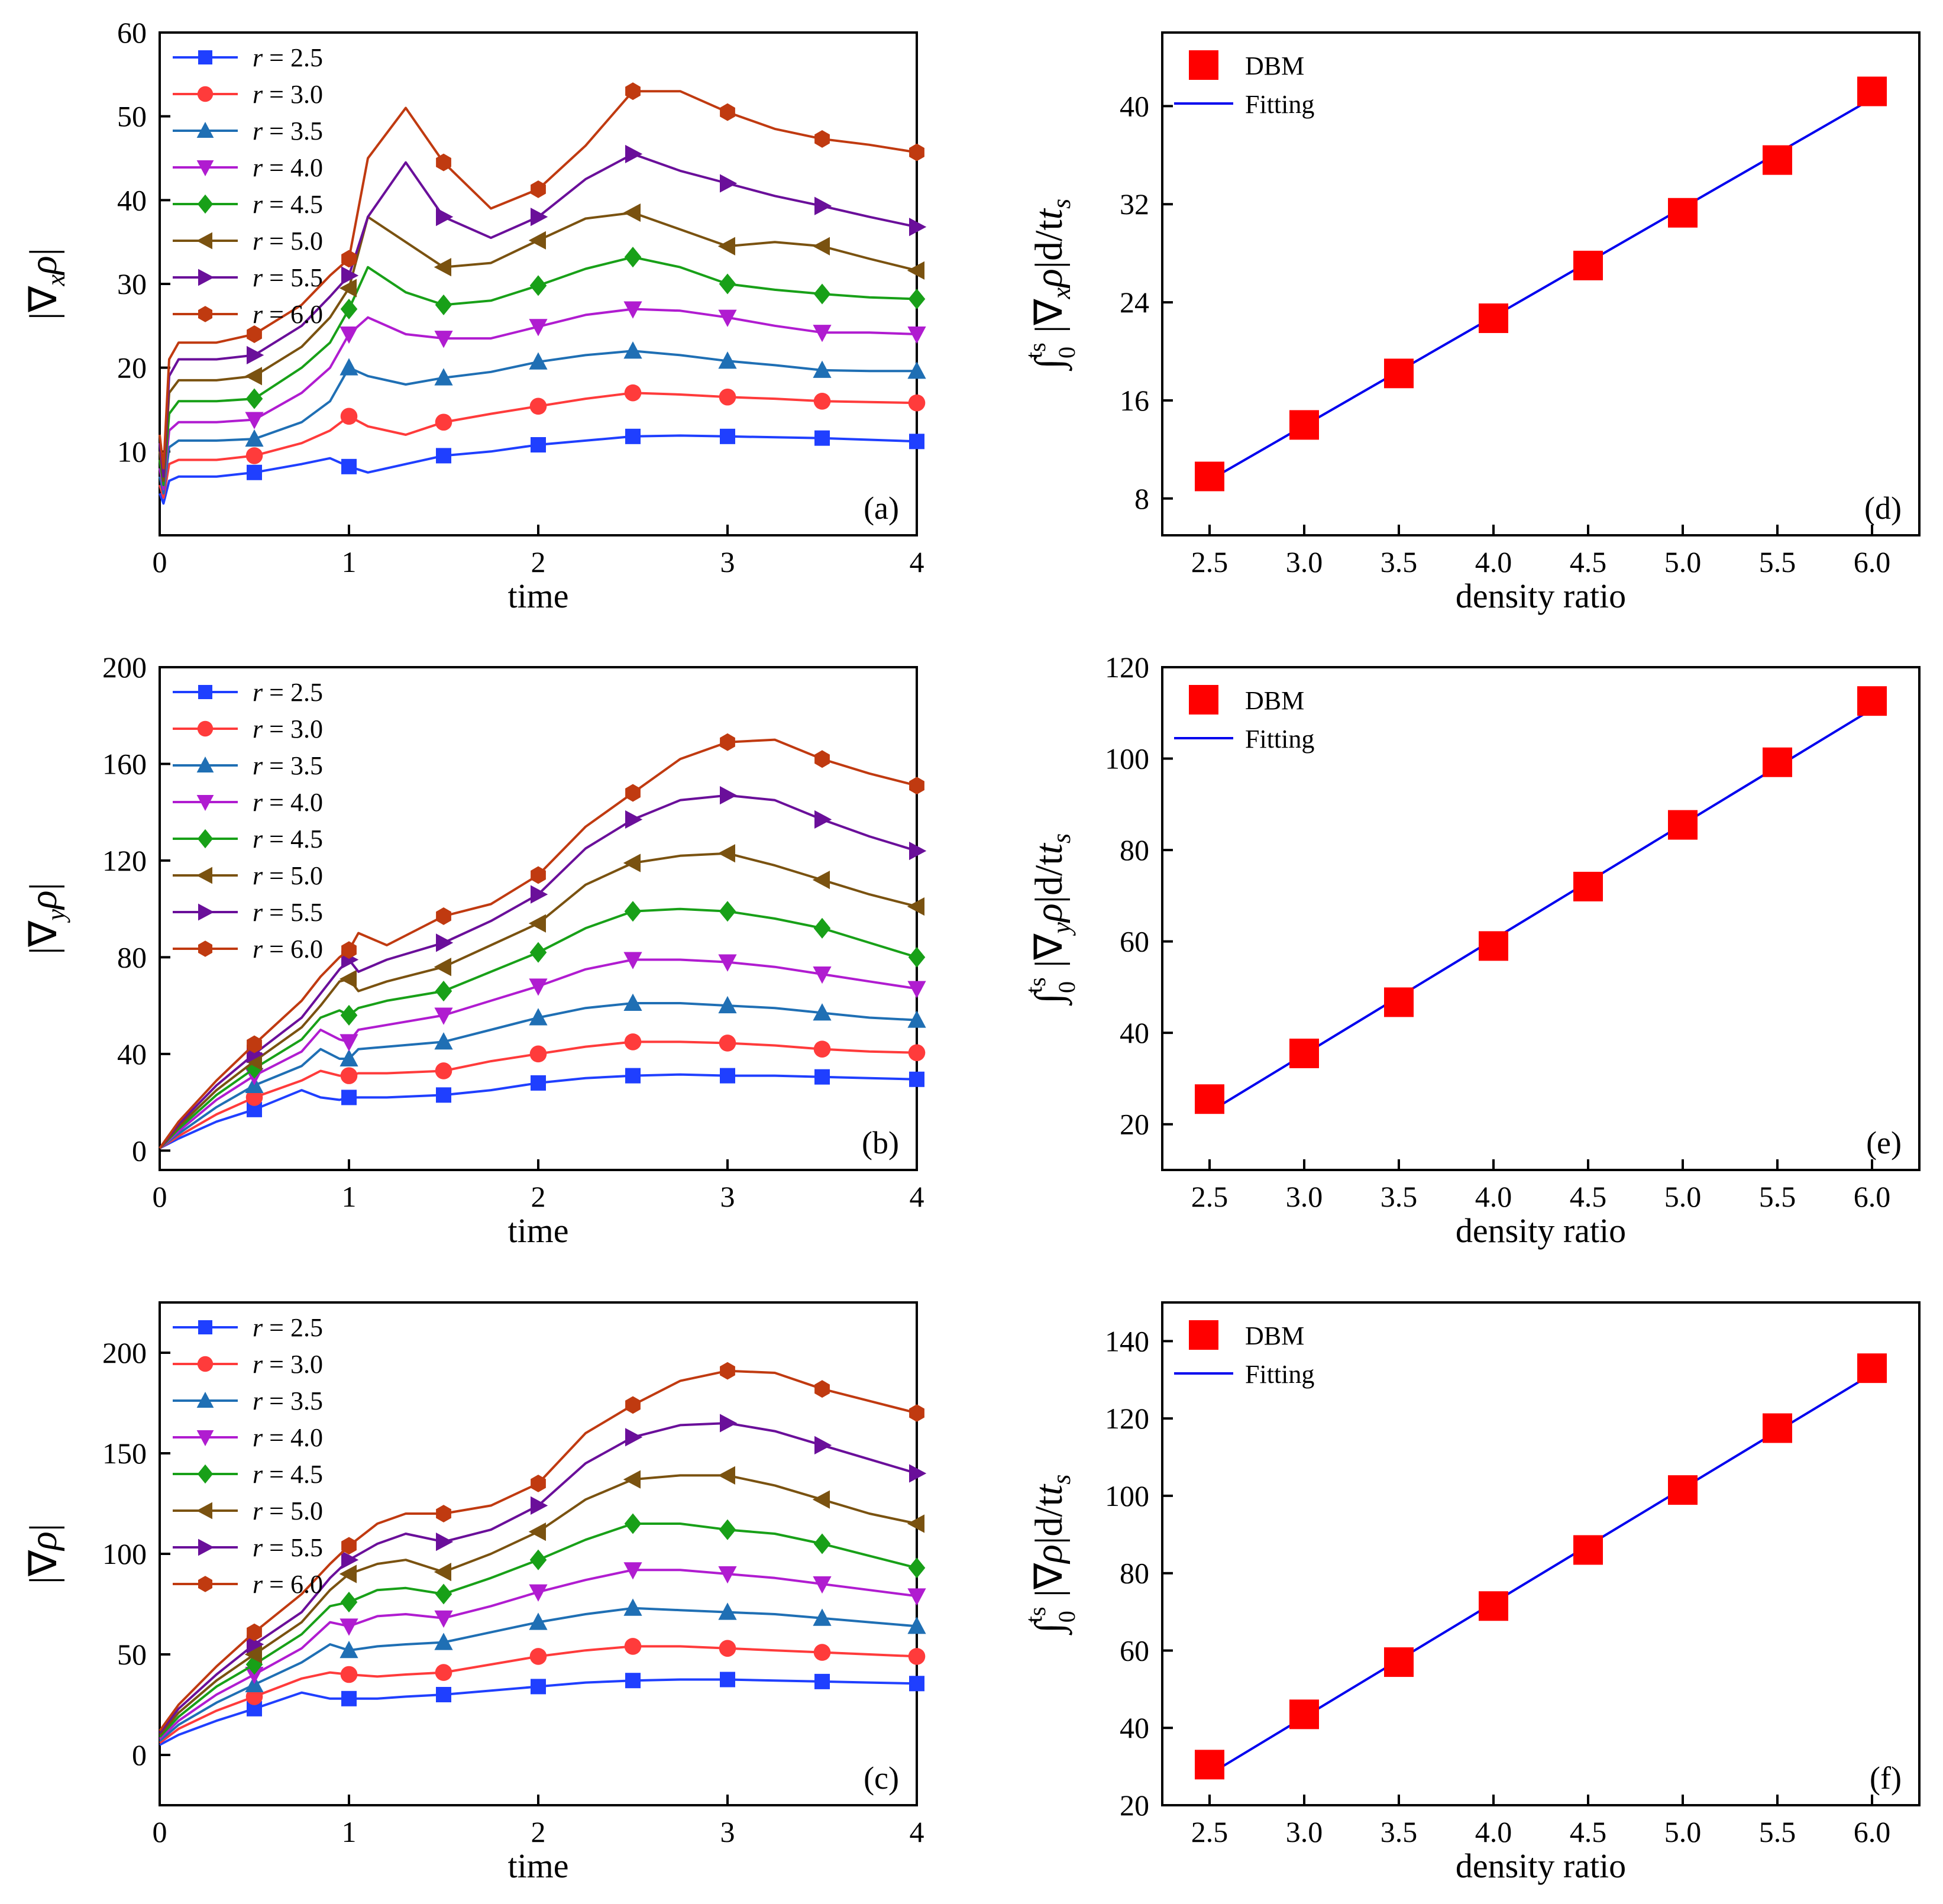 The width and height of the screenshot is (1943, 1904). I want to click on y-tick-label: 80, so click(1134, 1574).